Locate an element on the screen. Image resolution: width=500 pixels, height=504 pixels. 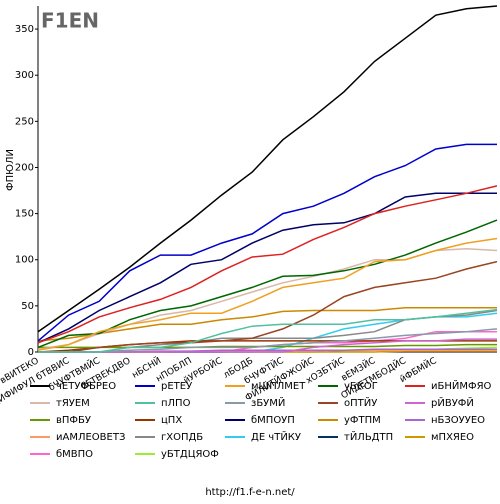
legend-label: уФТПМ is located at coordinates (362, 420).